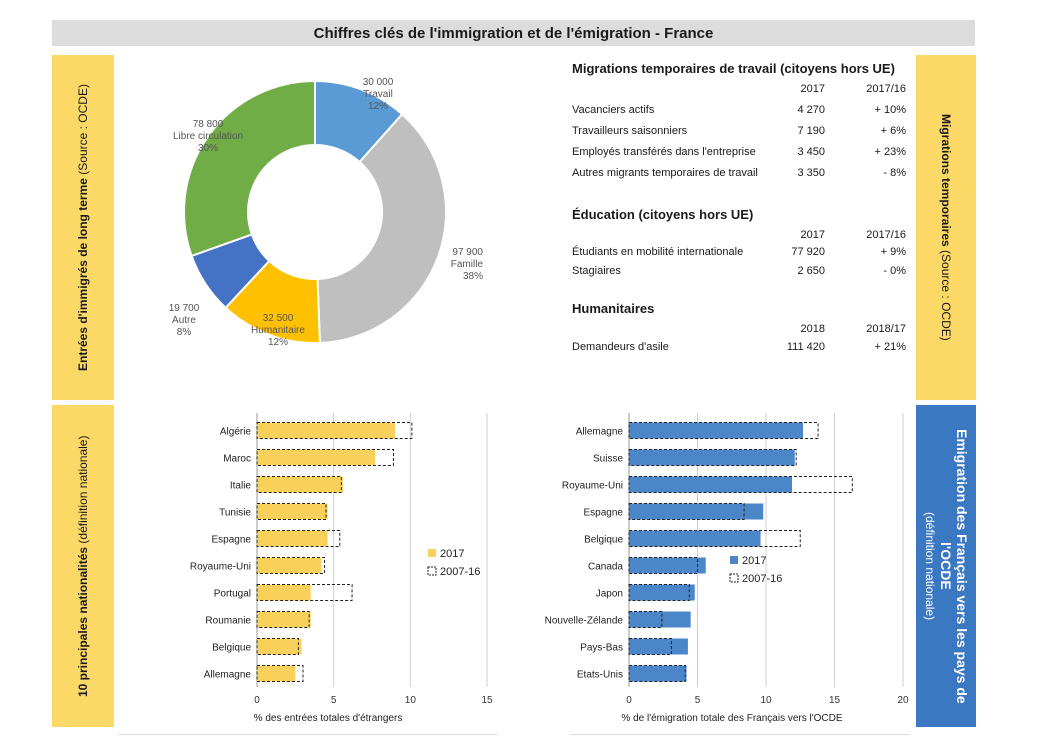 The image size is (1040, 740). I want to click on row-change: + 6%, so click(893, 131).